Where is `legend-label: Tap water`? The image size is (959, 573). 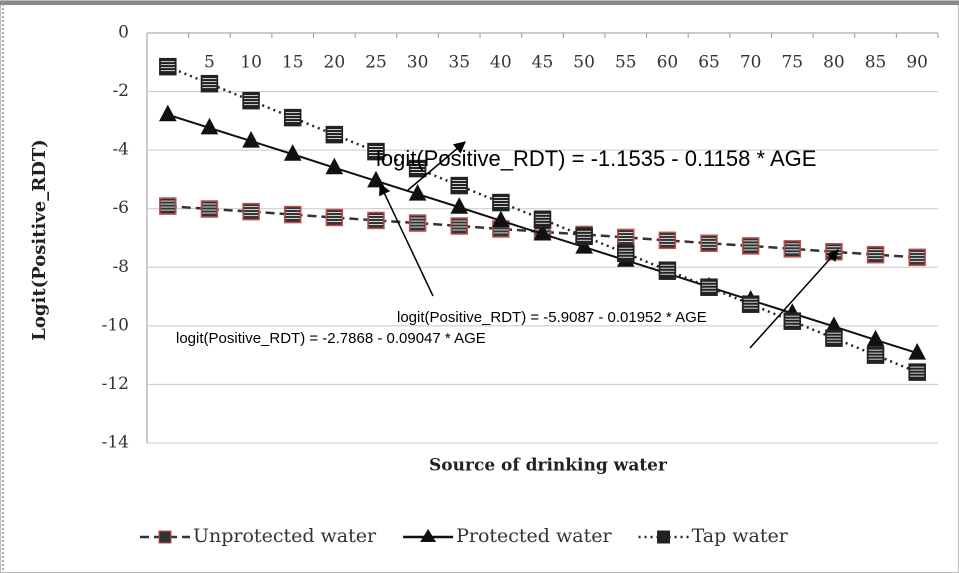 legend-label: Tap water is located at coordinates (740, 536).